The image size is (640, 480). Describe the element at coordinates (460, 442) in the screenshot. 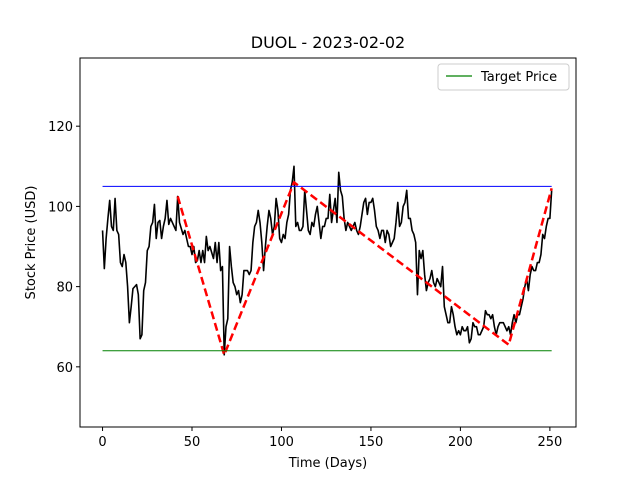

I see `x-tick-label: 200` at that location.